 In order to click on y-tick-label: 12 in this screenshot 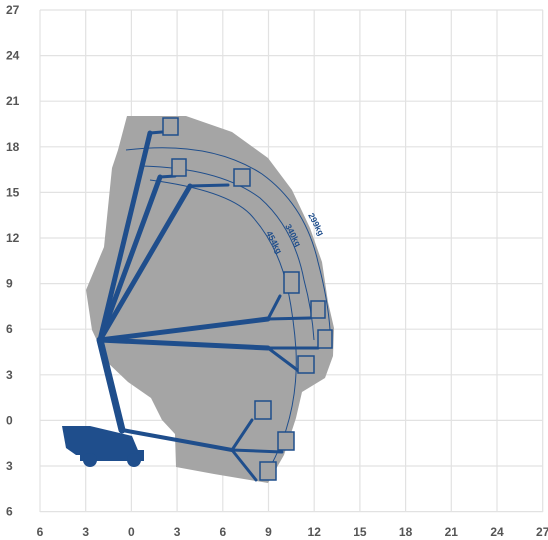, I will do `click(13, 238)`.